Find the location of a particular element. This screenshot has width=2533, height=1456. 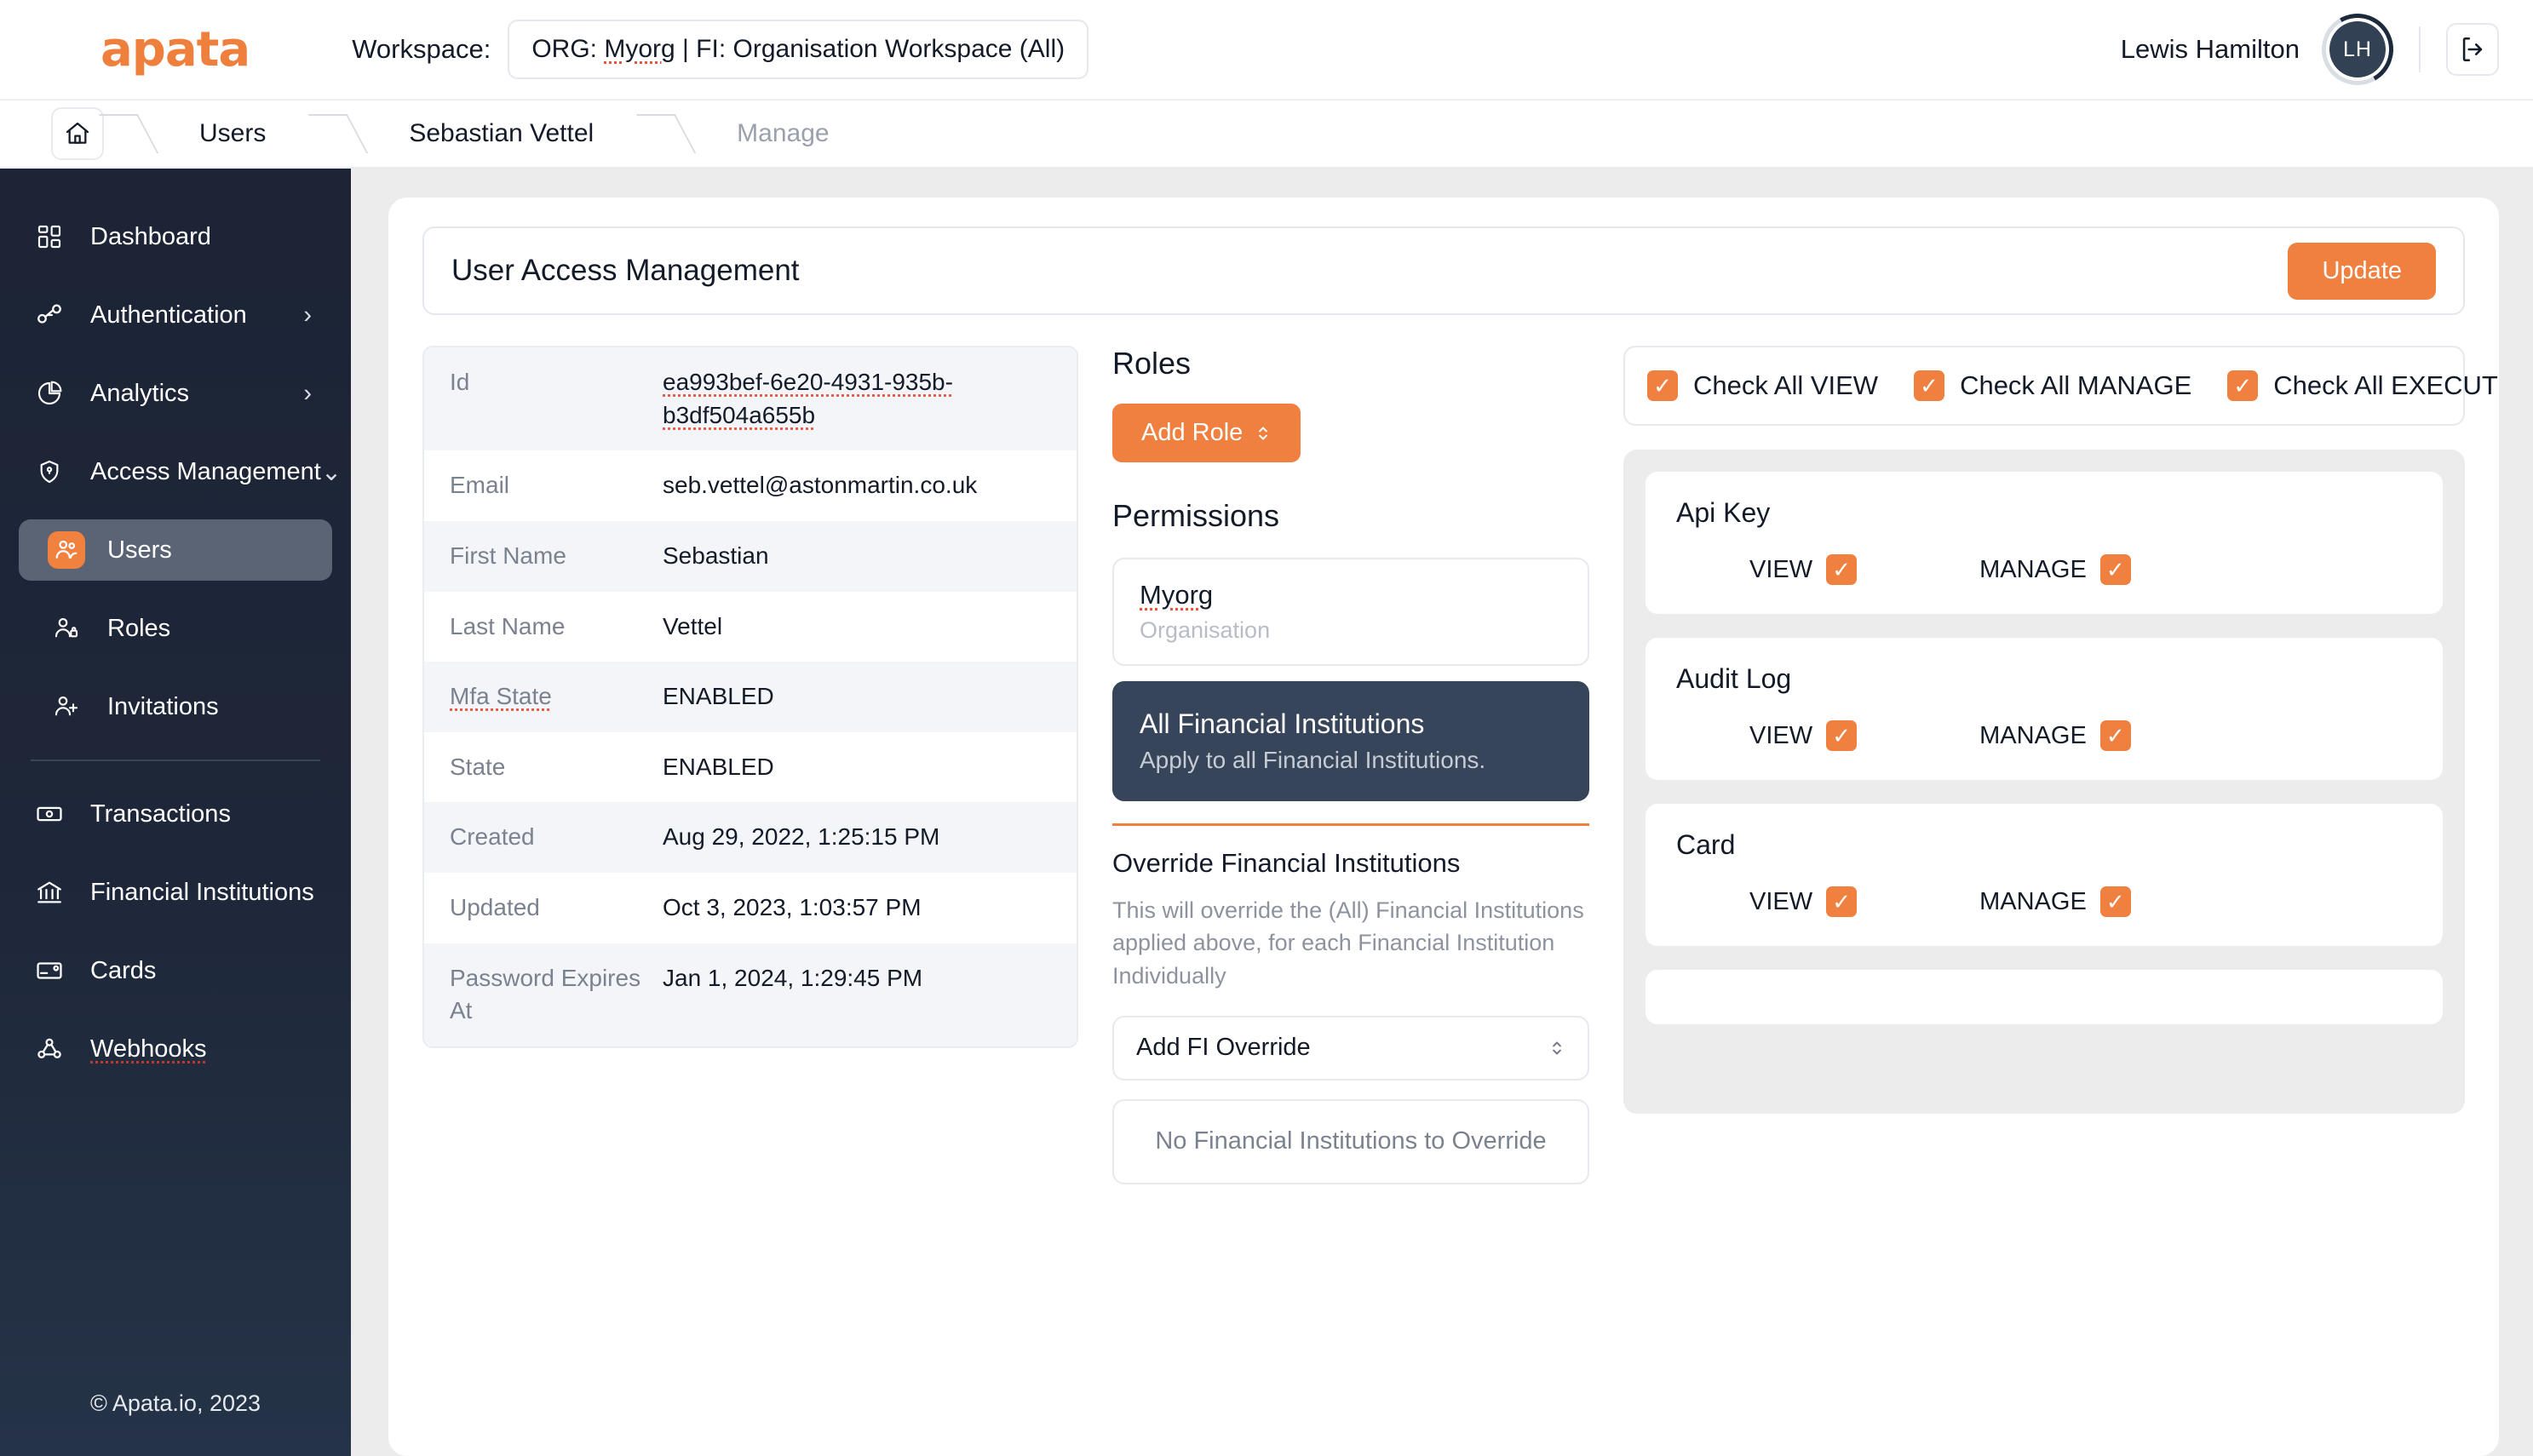

table-row: Created Aug 29, 2022, 1:25:15 PM is located at coordinates (750, 837).